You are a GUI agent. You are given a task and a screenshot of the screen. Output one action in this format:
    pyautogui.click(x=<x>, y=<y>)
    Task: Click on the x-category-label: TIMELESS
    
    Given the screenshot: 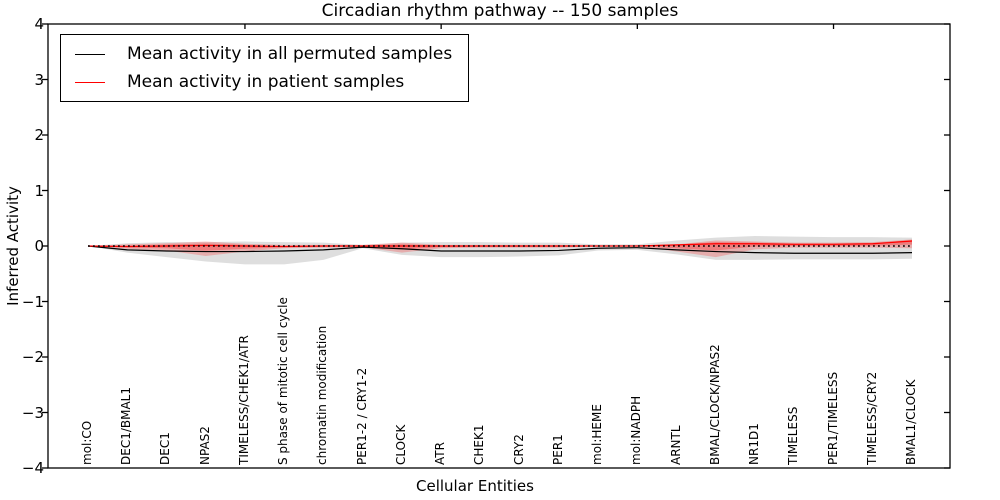 What is the action you would take?
    pyautogui.click(x=793, y=435)
    